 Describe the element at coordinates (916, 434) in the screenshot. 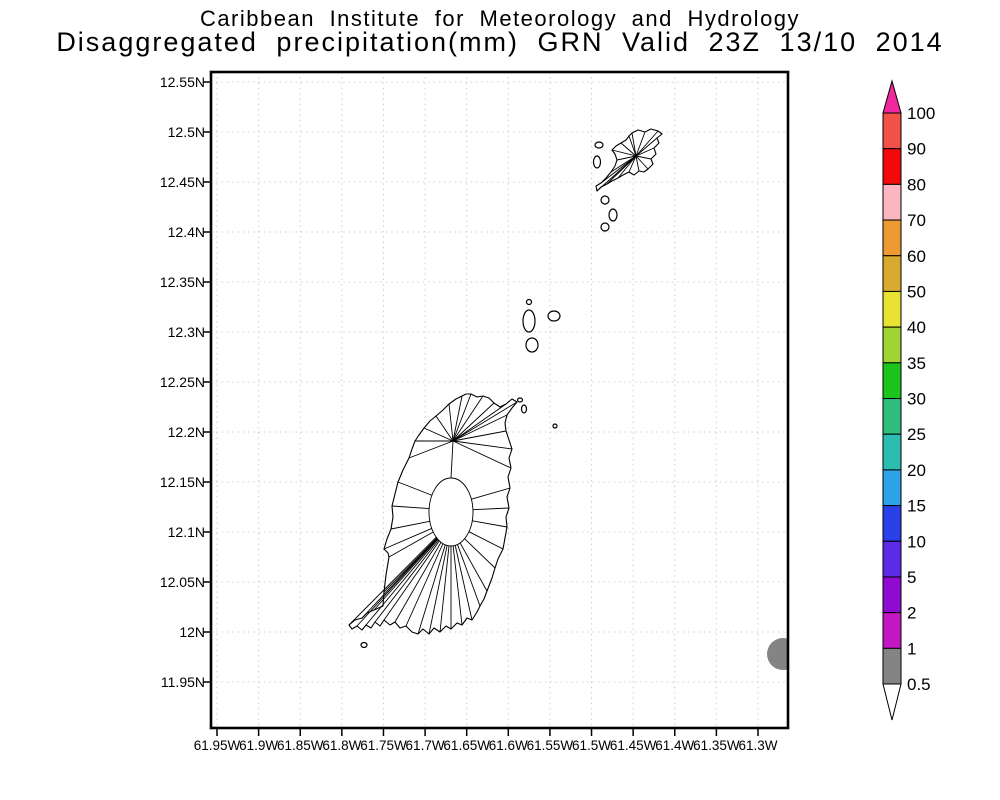

I see `colorbar-label: 25` at that location.